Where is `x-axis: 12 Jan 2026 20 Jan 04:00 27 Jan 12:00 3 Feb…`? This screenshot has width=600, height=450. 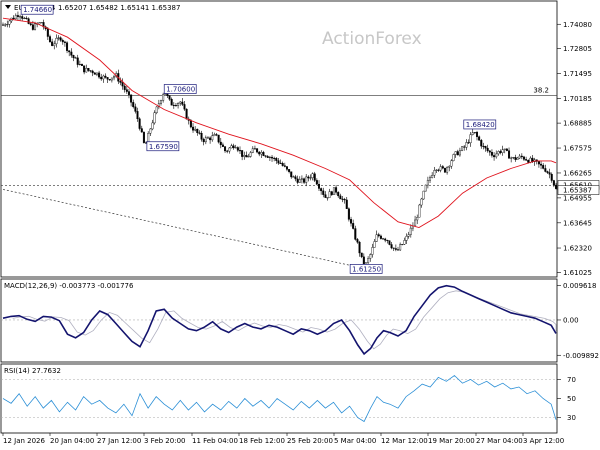
x-axis: 12 Jan 2026 20 Jan 04:00 27 Jan 12:00 3 Feb… is located at coordinates (283, 439).